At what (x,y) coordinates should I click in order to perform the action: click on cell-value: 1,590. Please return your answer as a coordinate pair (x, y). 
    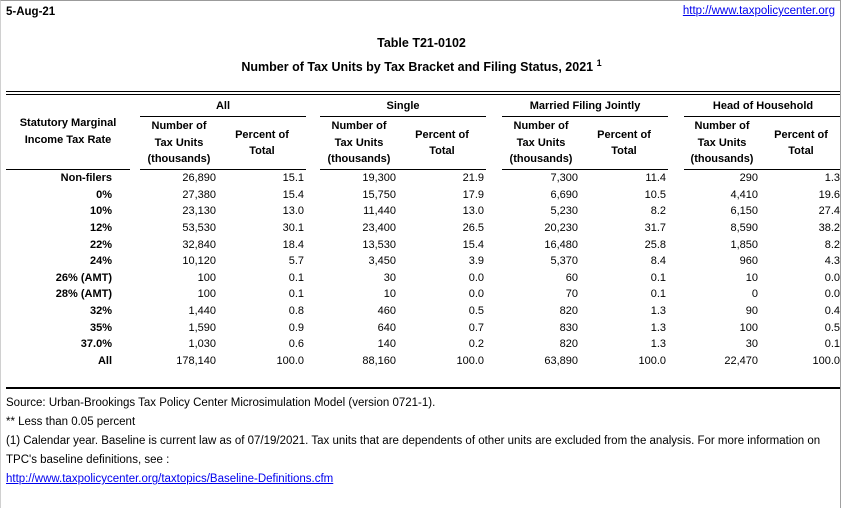
    Looking at the image, I should click on (202, 327).